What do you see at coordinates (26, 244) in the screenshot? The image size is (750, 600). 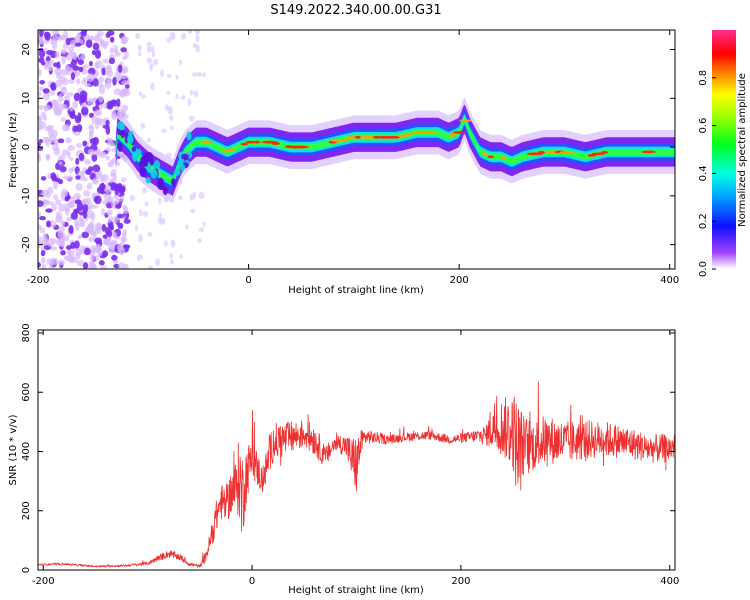 I see `spectrogram-ytick-label: -20` at bounding box center [26, 244].